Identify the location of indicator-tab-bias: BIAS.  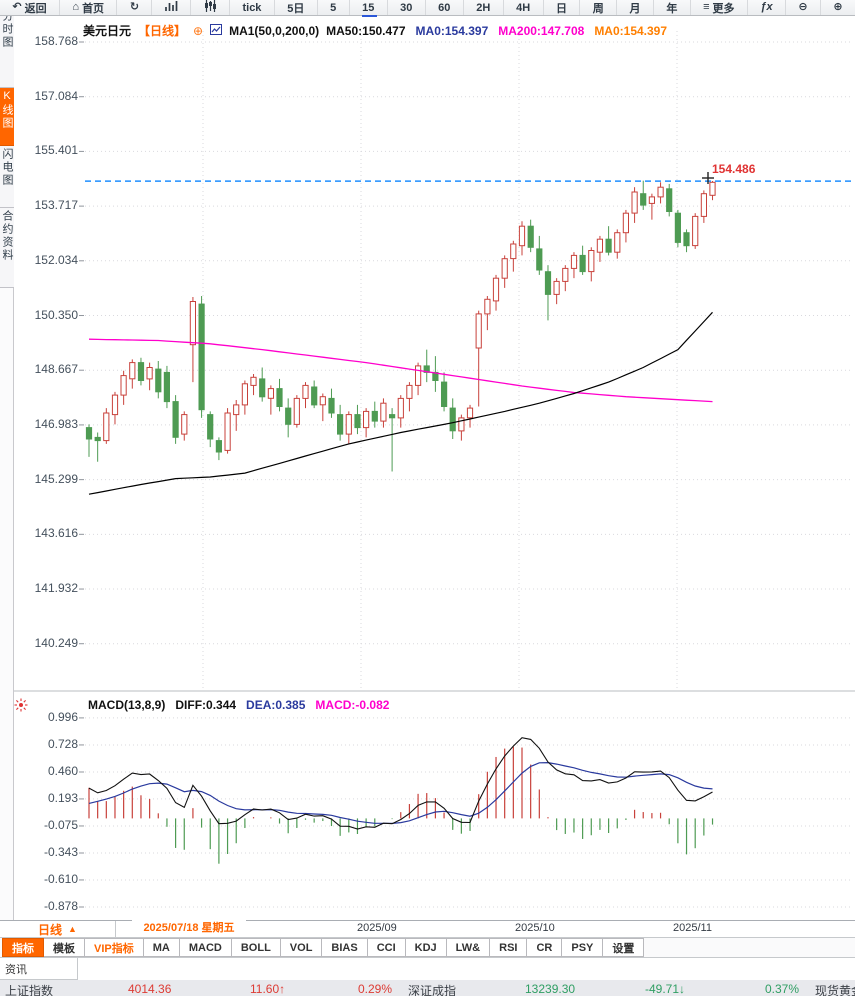
(345, 947).